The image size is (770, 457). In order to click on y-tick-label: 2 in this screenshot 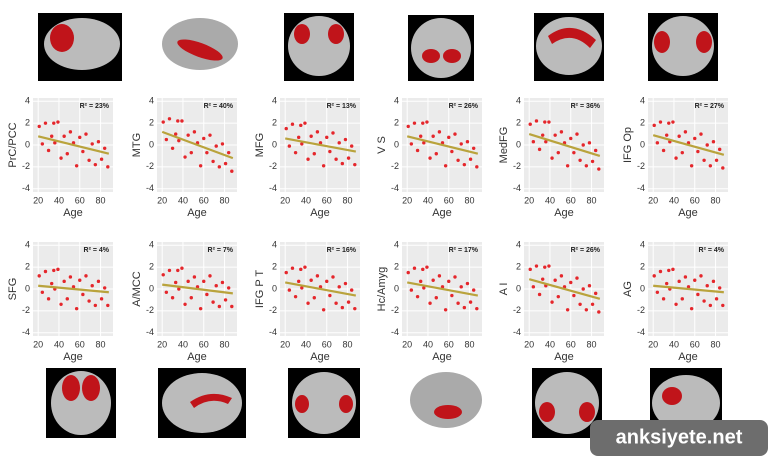, I will do `click(274, 267)`.